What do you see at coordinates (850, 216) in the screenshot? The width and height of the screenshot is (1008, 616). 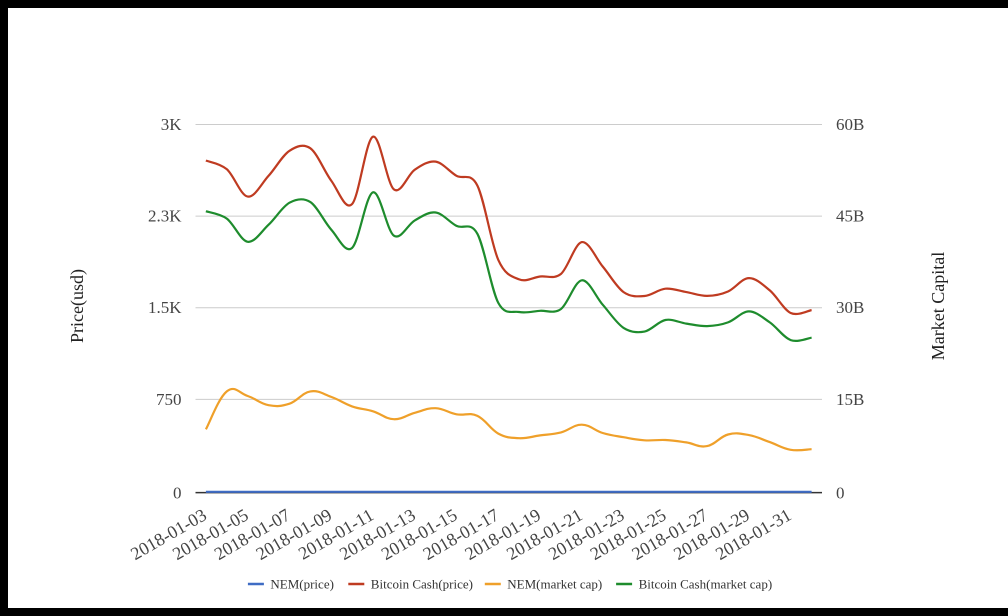 I see `svg-text: 45B` at bounding box center [850, 216].